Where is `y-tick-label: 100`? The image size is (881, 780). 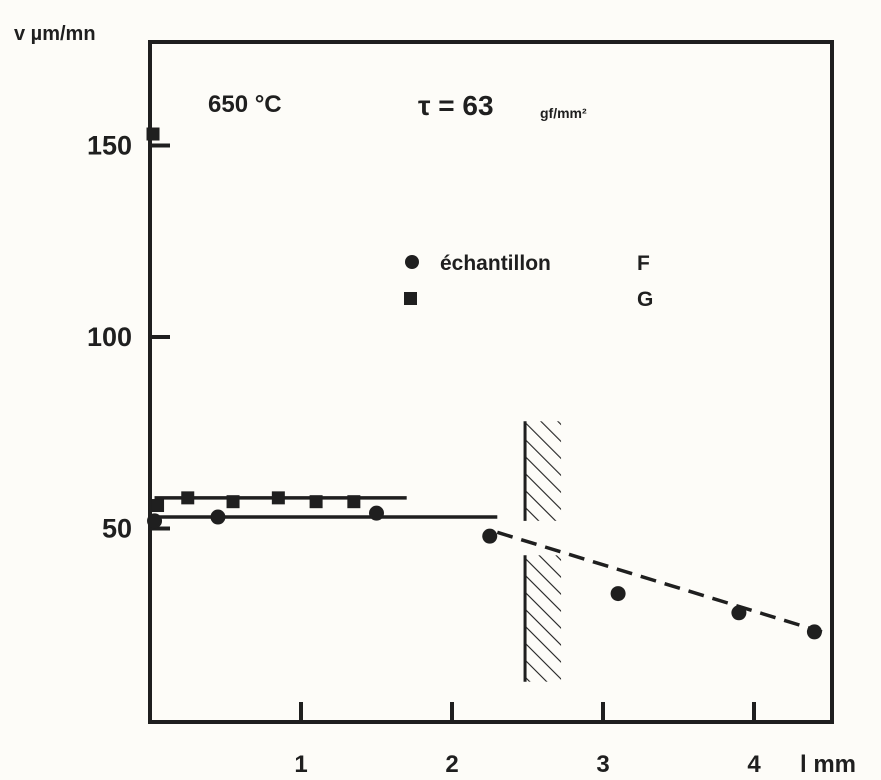 y-tick-label: 100 is located at coordinates (109, 337).